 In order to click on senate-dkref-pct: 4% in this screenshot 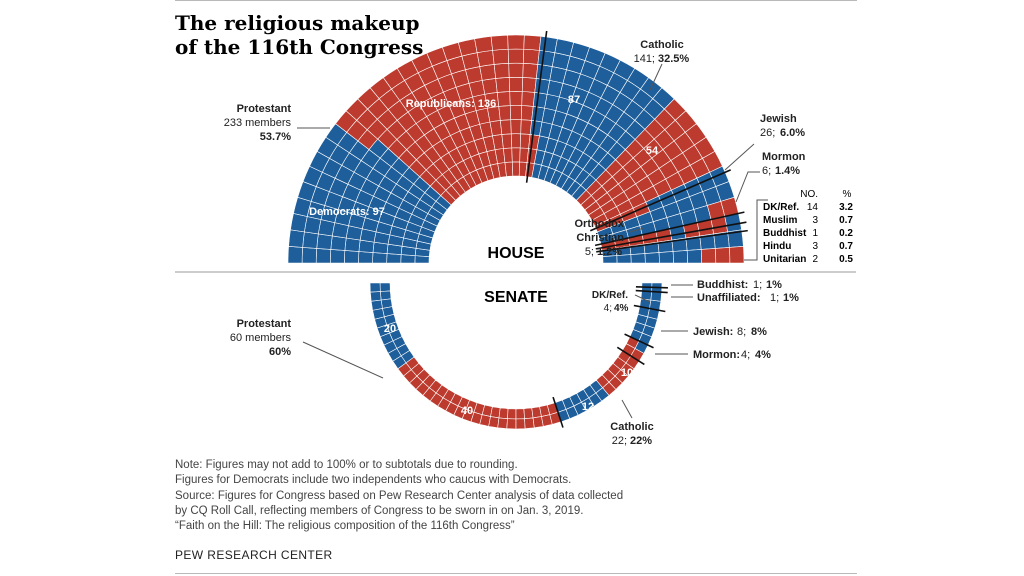, I will do `click(621, 308)`.